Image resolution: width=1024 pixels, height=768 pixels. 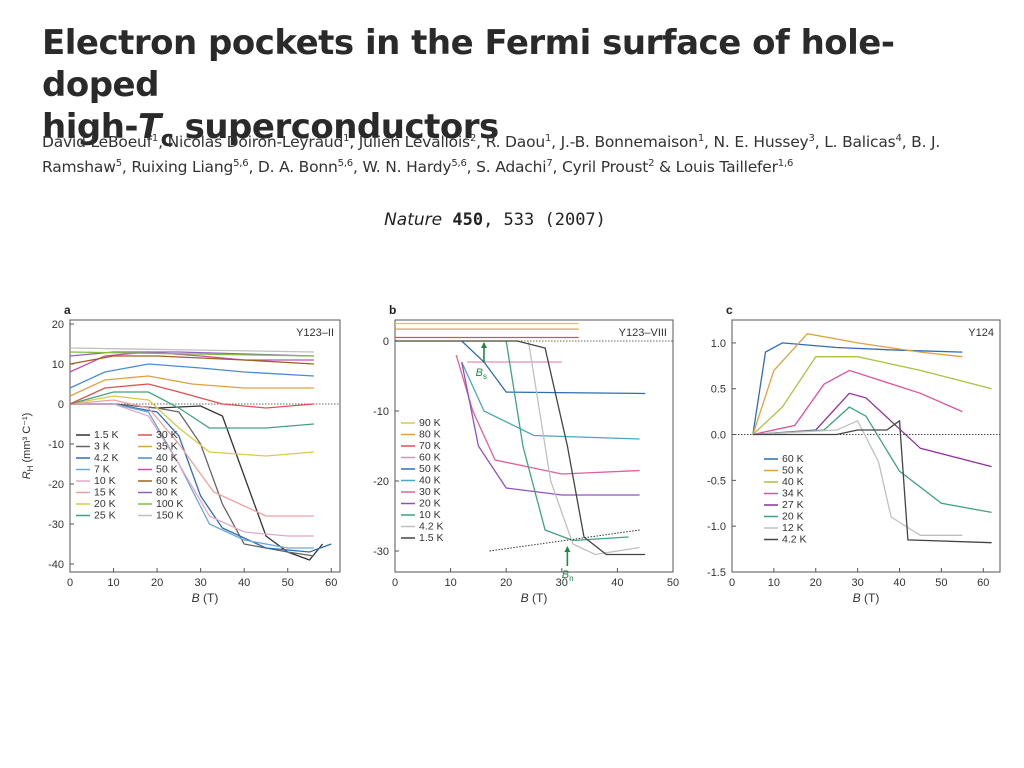 I want to click on sample-label: Y124, so click(x=981, y=333).